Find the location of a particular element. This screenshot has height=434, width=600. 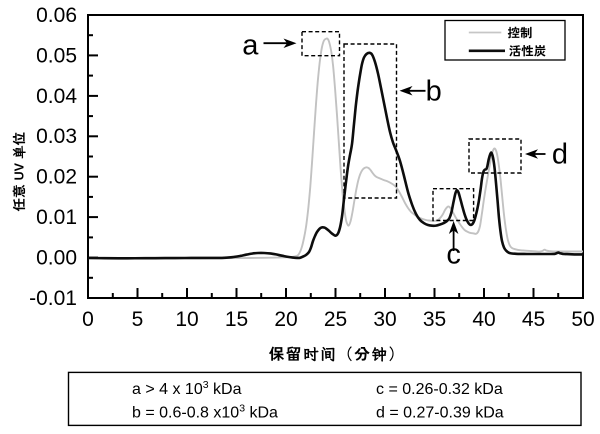

svg-text: 40 is located at coordinates (483, 319).